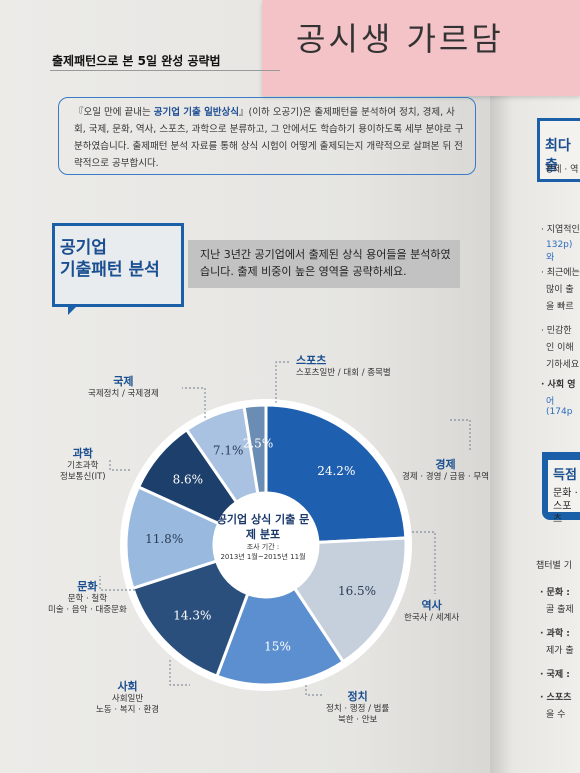  Describe the element at coordinates (228, 450) in the screenshot. I see `pie-value-label-6: 7.1%` at that location.